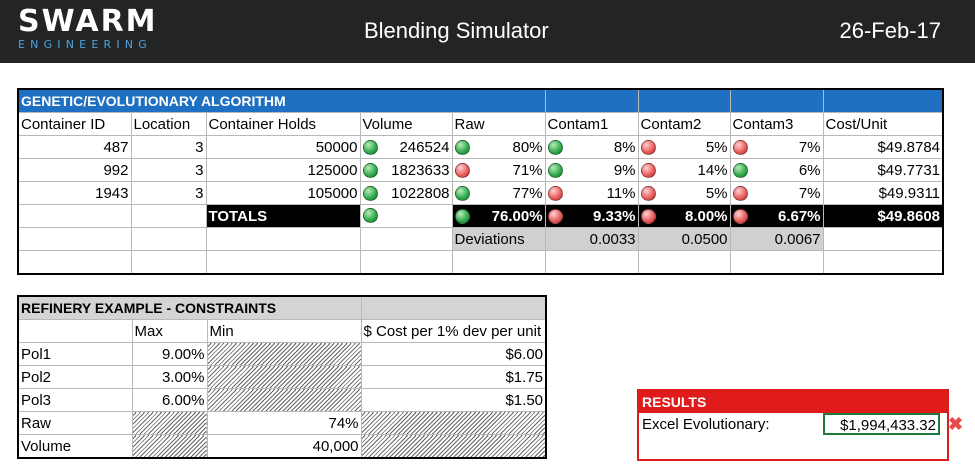 This screenshot has height=474, width=975. Describe the element at coordinates (799, 216) in the screenshot. I see `total-contam3: 6.67%` at that location.